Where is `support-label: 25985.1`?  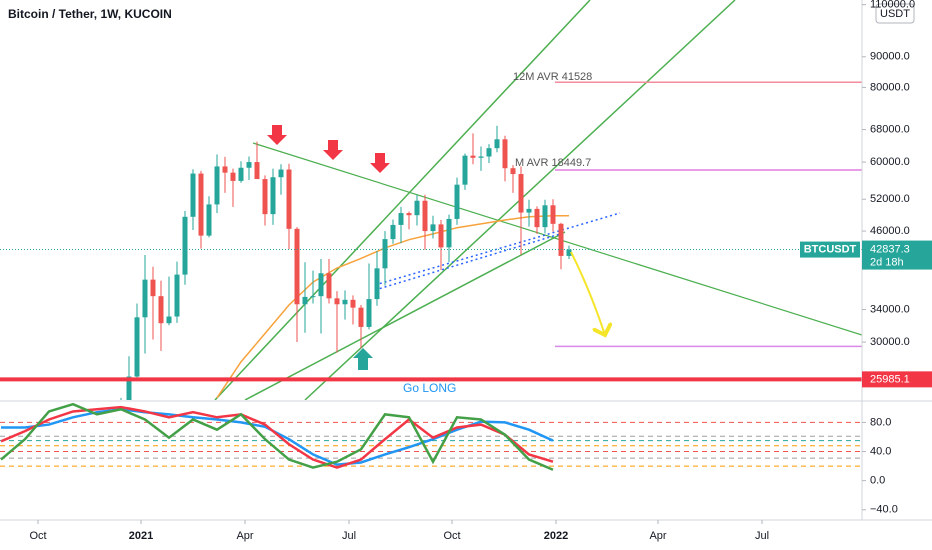
support-label: 25985.1 is located at coordinates (890, 379).